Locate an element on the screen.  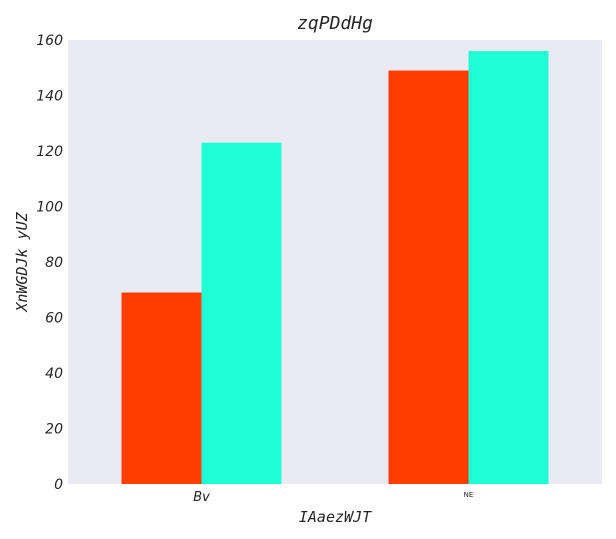
y-ticks-group: 0 20 40 60 80 100 120 140 160 is located at coordinates (49, 263).